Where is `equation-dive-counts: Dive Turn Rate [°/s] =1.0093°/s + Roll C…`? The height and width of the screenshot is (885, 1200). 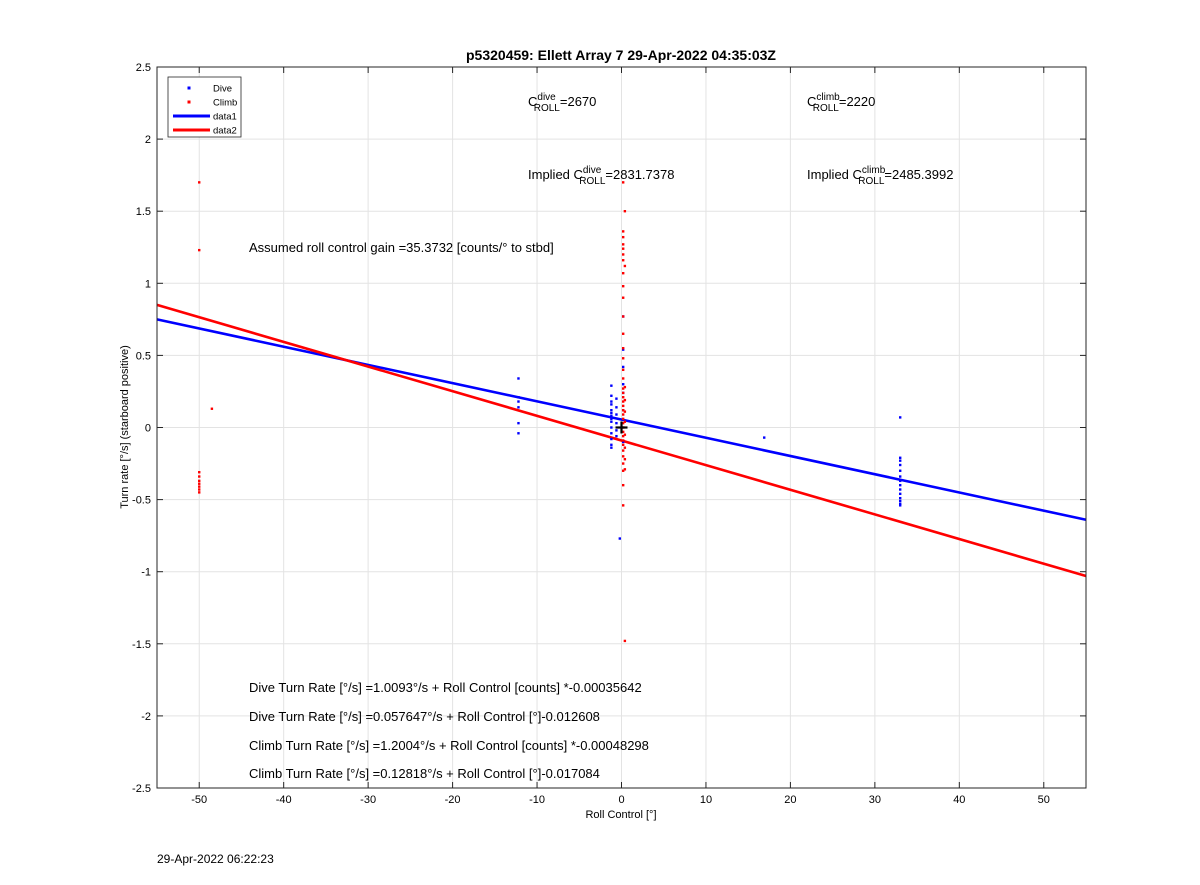
equation-dive-counts: Dive Turn Rate [°/s] =1.0093°/s + Roll C… is located at coordinates (445, 687).